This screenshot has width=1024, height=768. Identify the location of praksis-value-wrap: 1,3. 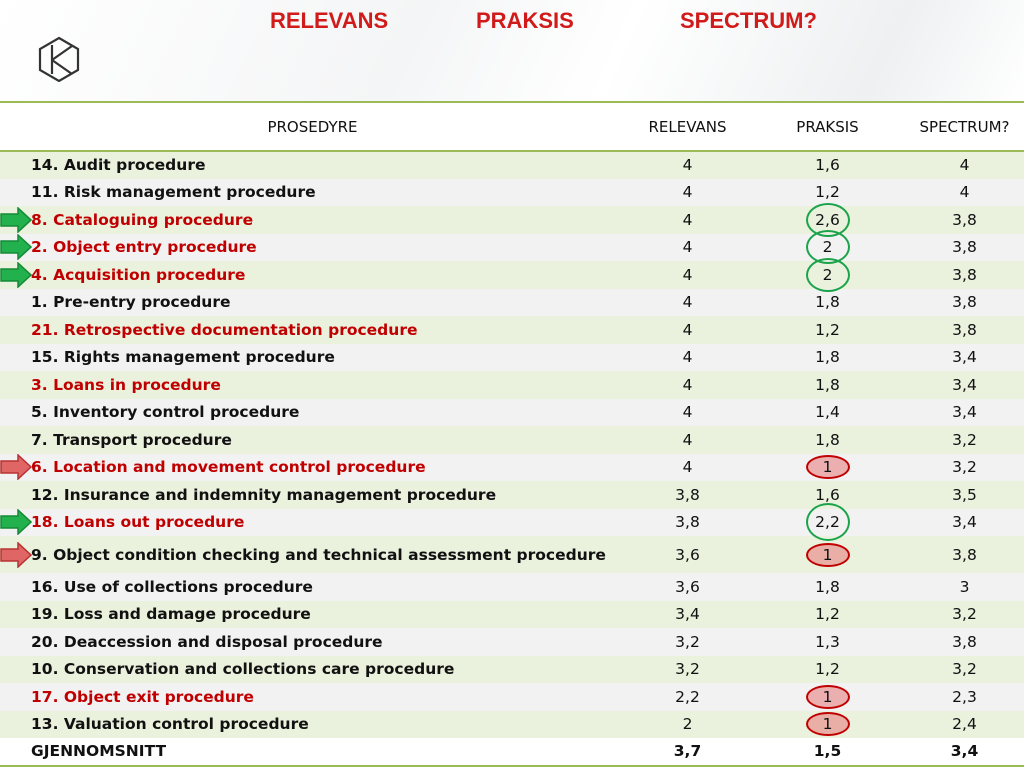
(827, 642).